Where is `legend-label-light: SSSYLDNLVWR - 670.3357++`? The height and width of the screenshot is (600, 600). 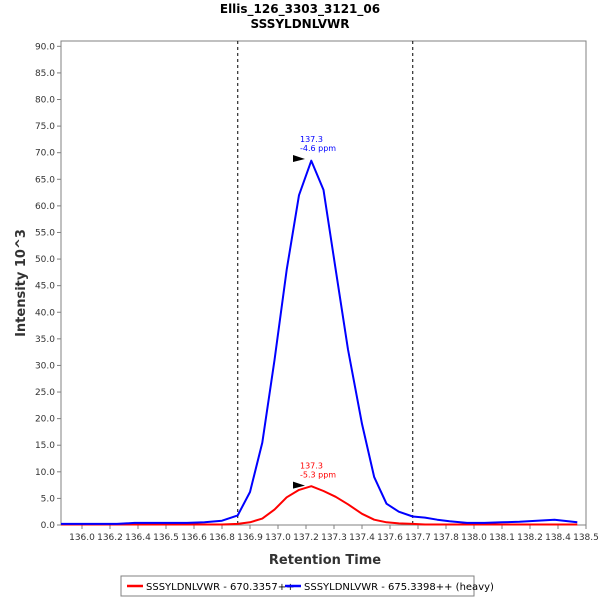
legend-label-light: SSSYLDNLVWR - 670.3357++ is located at coordinates (220, 587).